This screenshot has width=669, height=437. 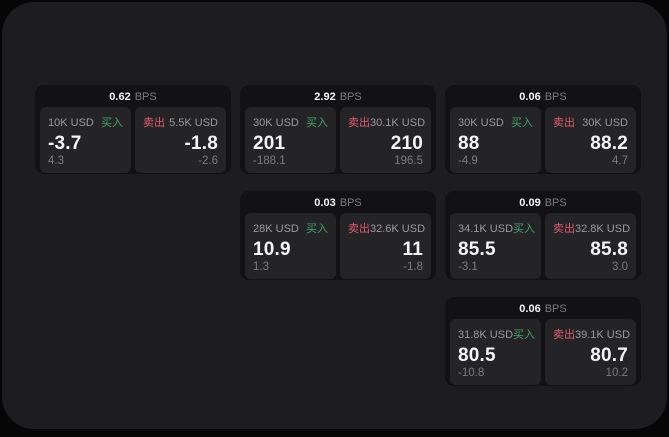 I want to click on quote-panels: 28K USD 买入 10.9 1.3 卖出 32.6K USD 11 -1.8, so click(x=338, y=246).